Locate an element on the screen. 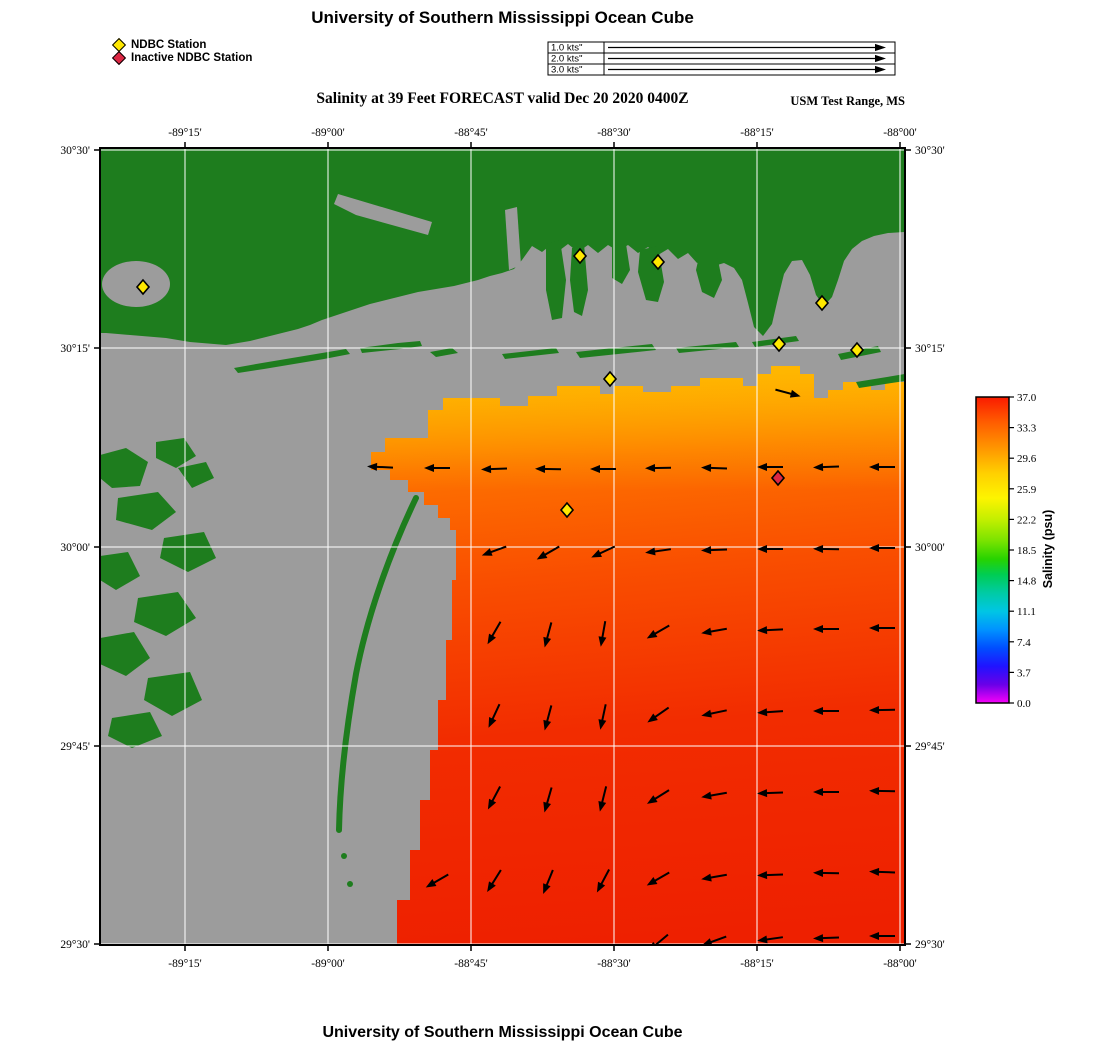  scale-label-2kt: 2.0 kts'' is located at coordinates (567, 59).